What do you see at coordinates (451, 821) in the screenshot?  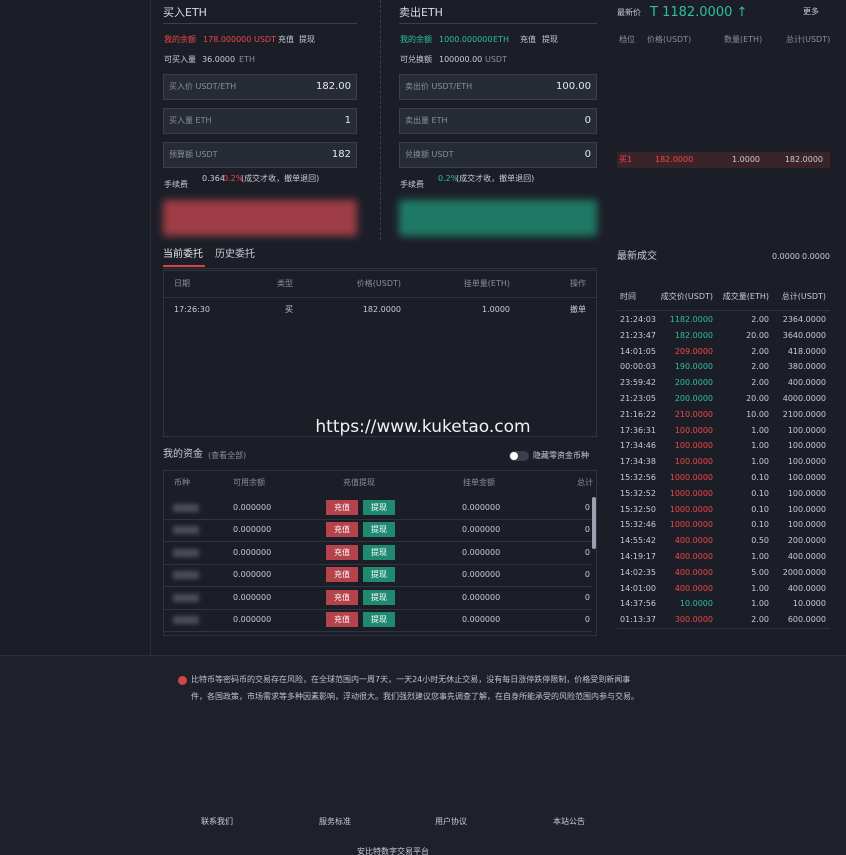 I see `footer-link: 用户协议` at bounding box center [451, 821].